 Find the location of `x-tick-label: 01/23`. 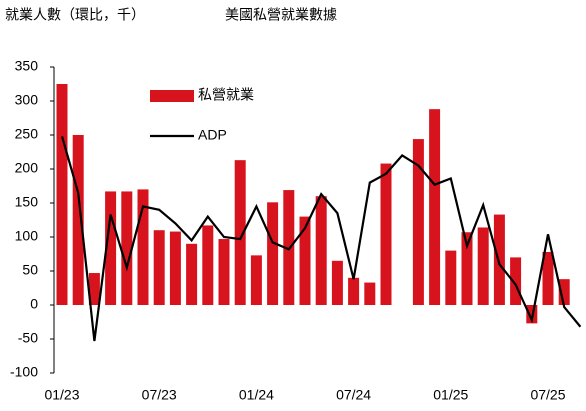

x-tick-label: 01/23 is located at coordinates (61, 395).